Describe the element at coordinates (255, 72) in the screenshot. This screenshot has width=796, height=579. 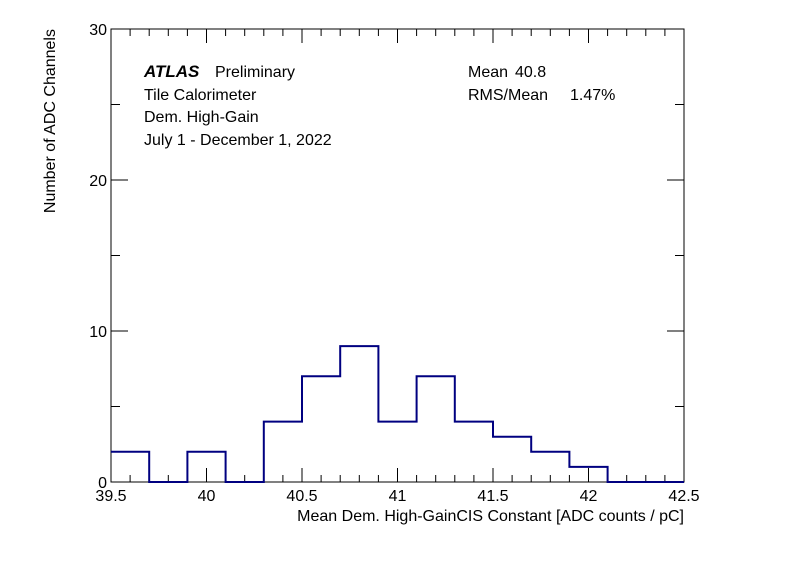
I see `preliminary-label: Preliminary` at that location.